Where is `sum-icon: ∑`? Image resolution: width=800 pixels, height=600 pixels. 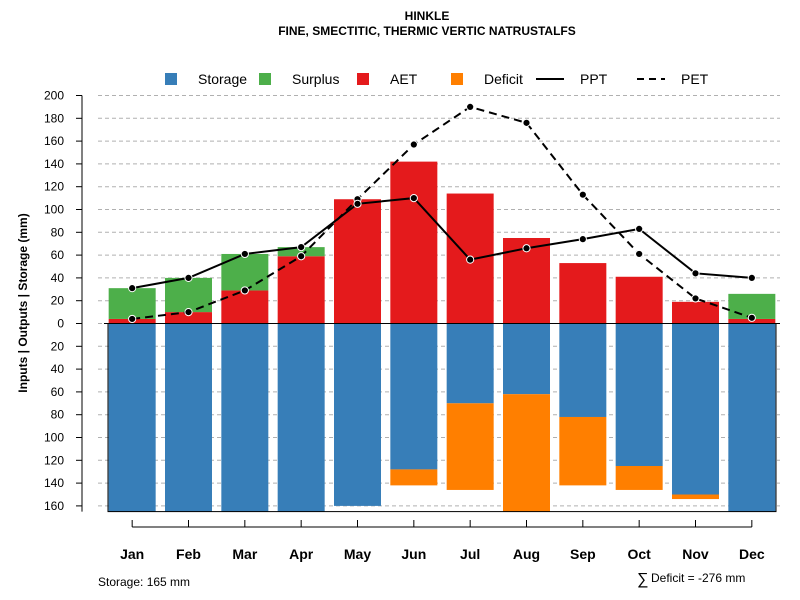 sum-icon: ∑ is located at coordinates (642, 579).